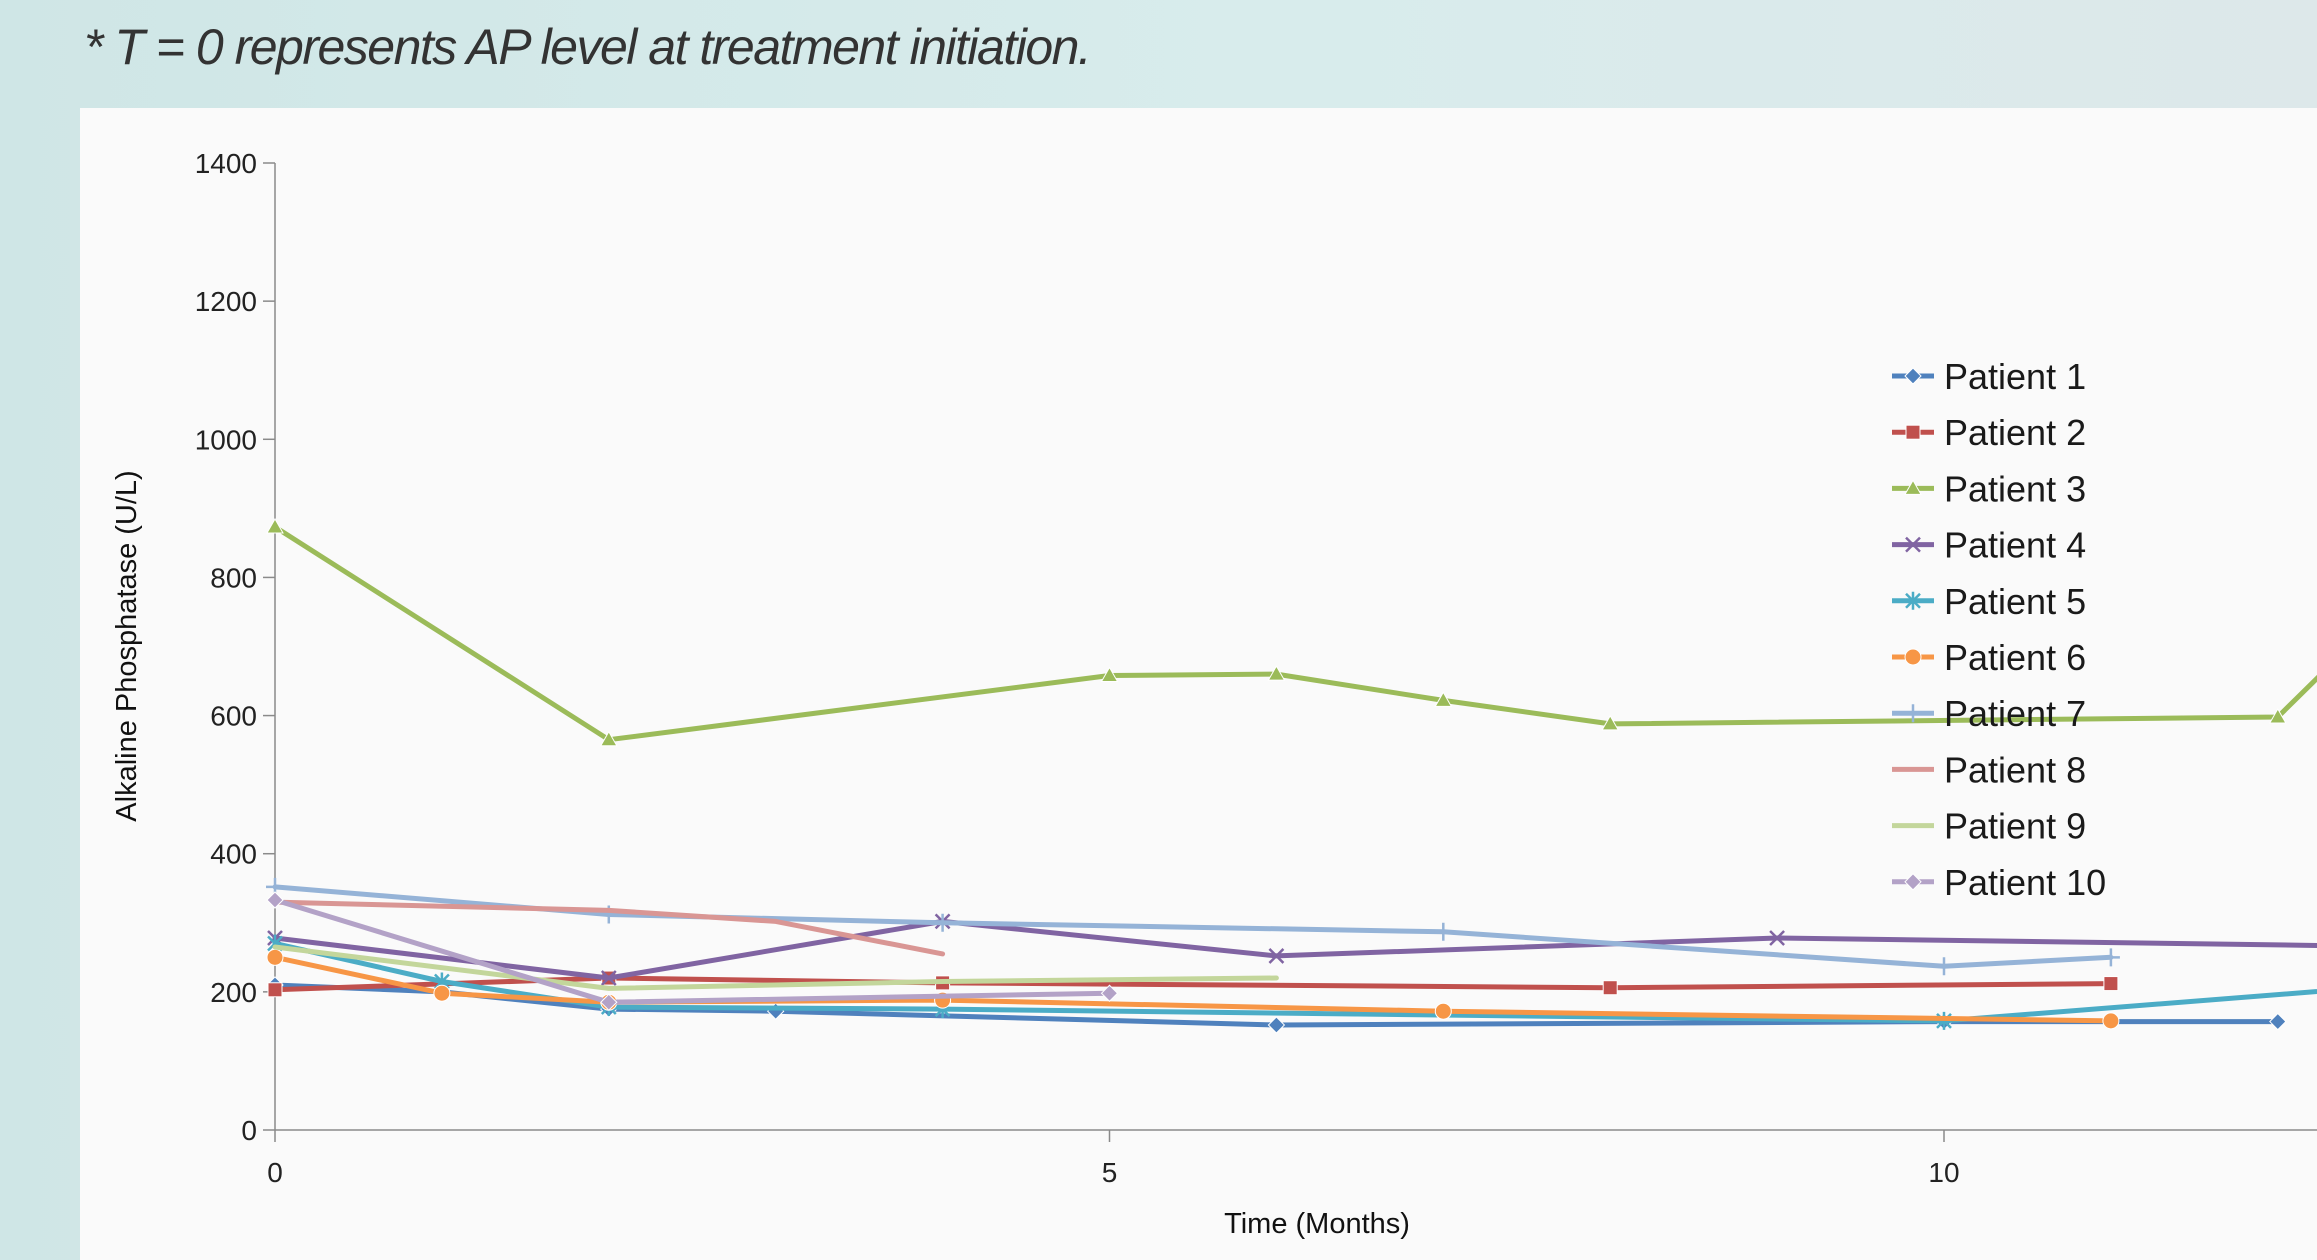 The height and width of the screenshot is (1260, 2317). I want to click on x-tick-label: 10, so click(1943, 1172).